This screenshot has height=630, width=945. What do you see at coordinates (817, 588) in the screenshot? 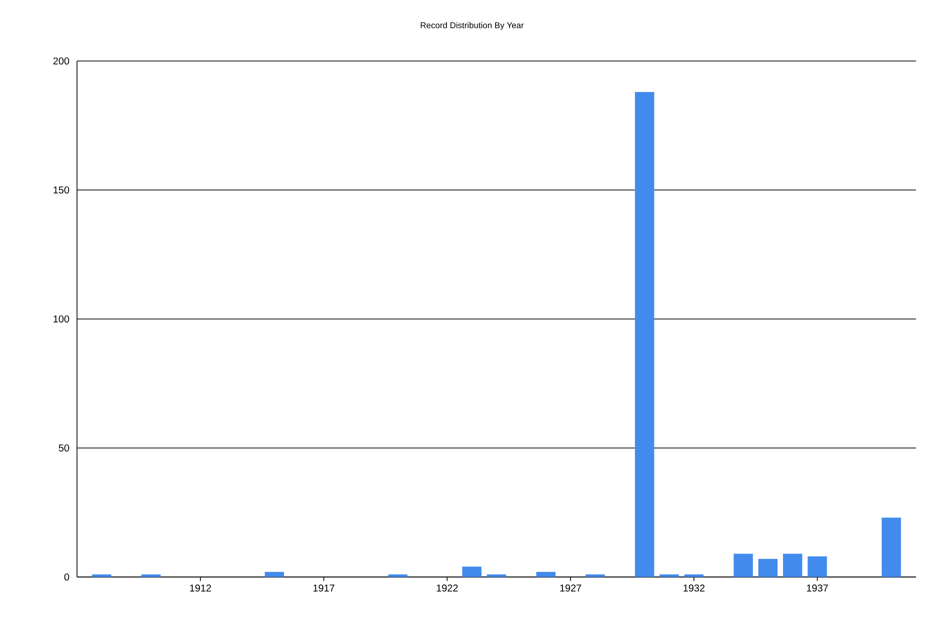
I see `x-tick-label: 1937` at bounding box center [817, 588].